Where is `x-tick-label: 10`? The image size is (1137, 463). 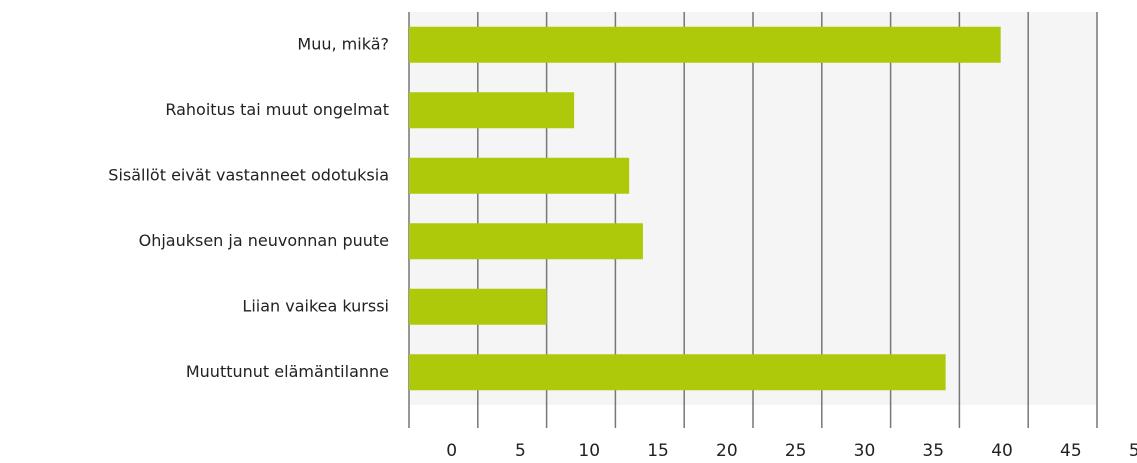
x-tick-label: 10 is located at coordinates (589, 451).